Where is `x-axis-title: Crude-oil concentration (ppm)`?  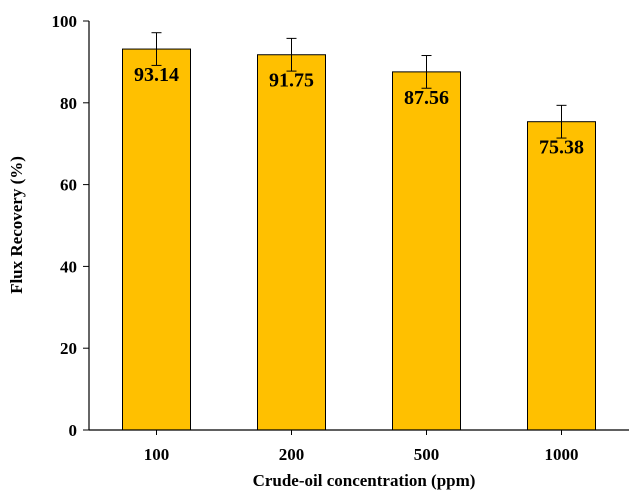 x-axis-title: Crude-oil concentration (ppm) is located at coordinates (364, 480).